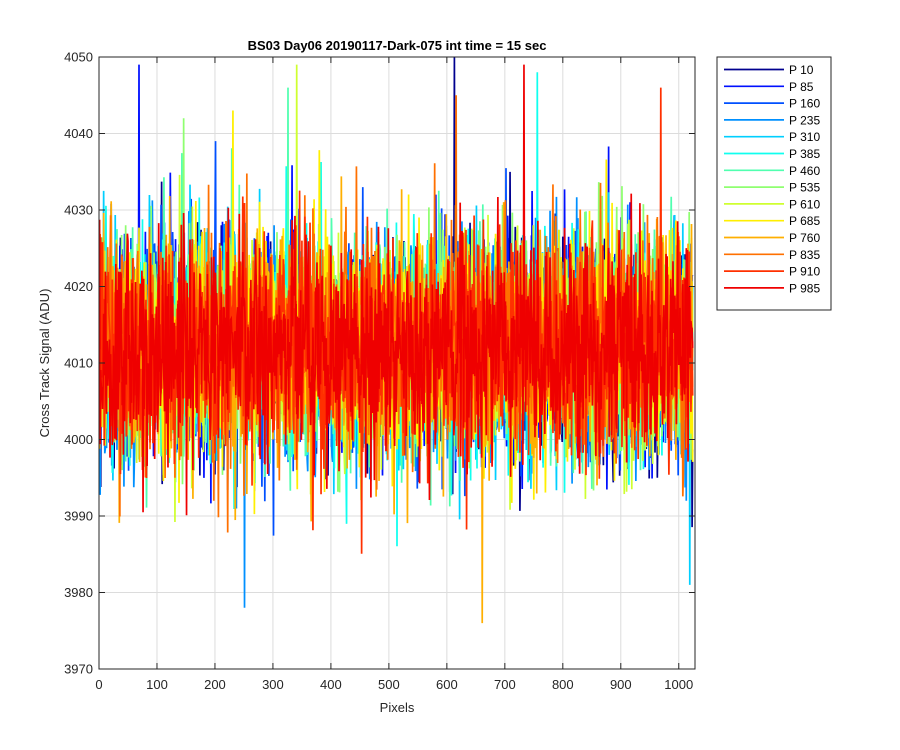  I want to click on legend-label: P 10, so click(801, 70).